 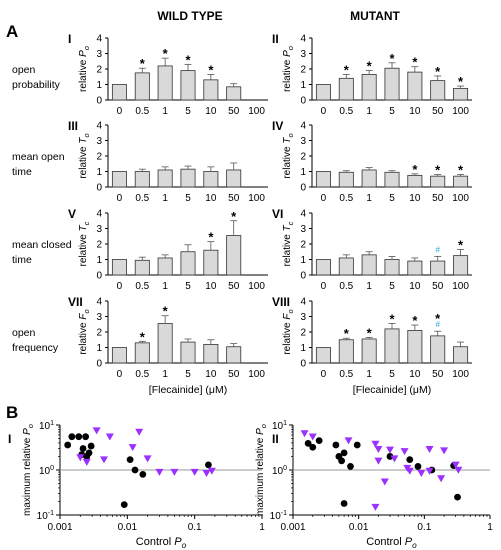 What do you see at coordinates (188, 390) in the screenshot?
I see `x-axis-label: [Flecainide] (μM)` at bounding box center [188, 390].